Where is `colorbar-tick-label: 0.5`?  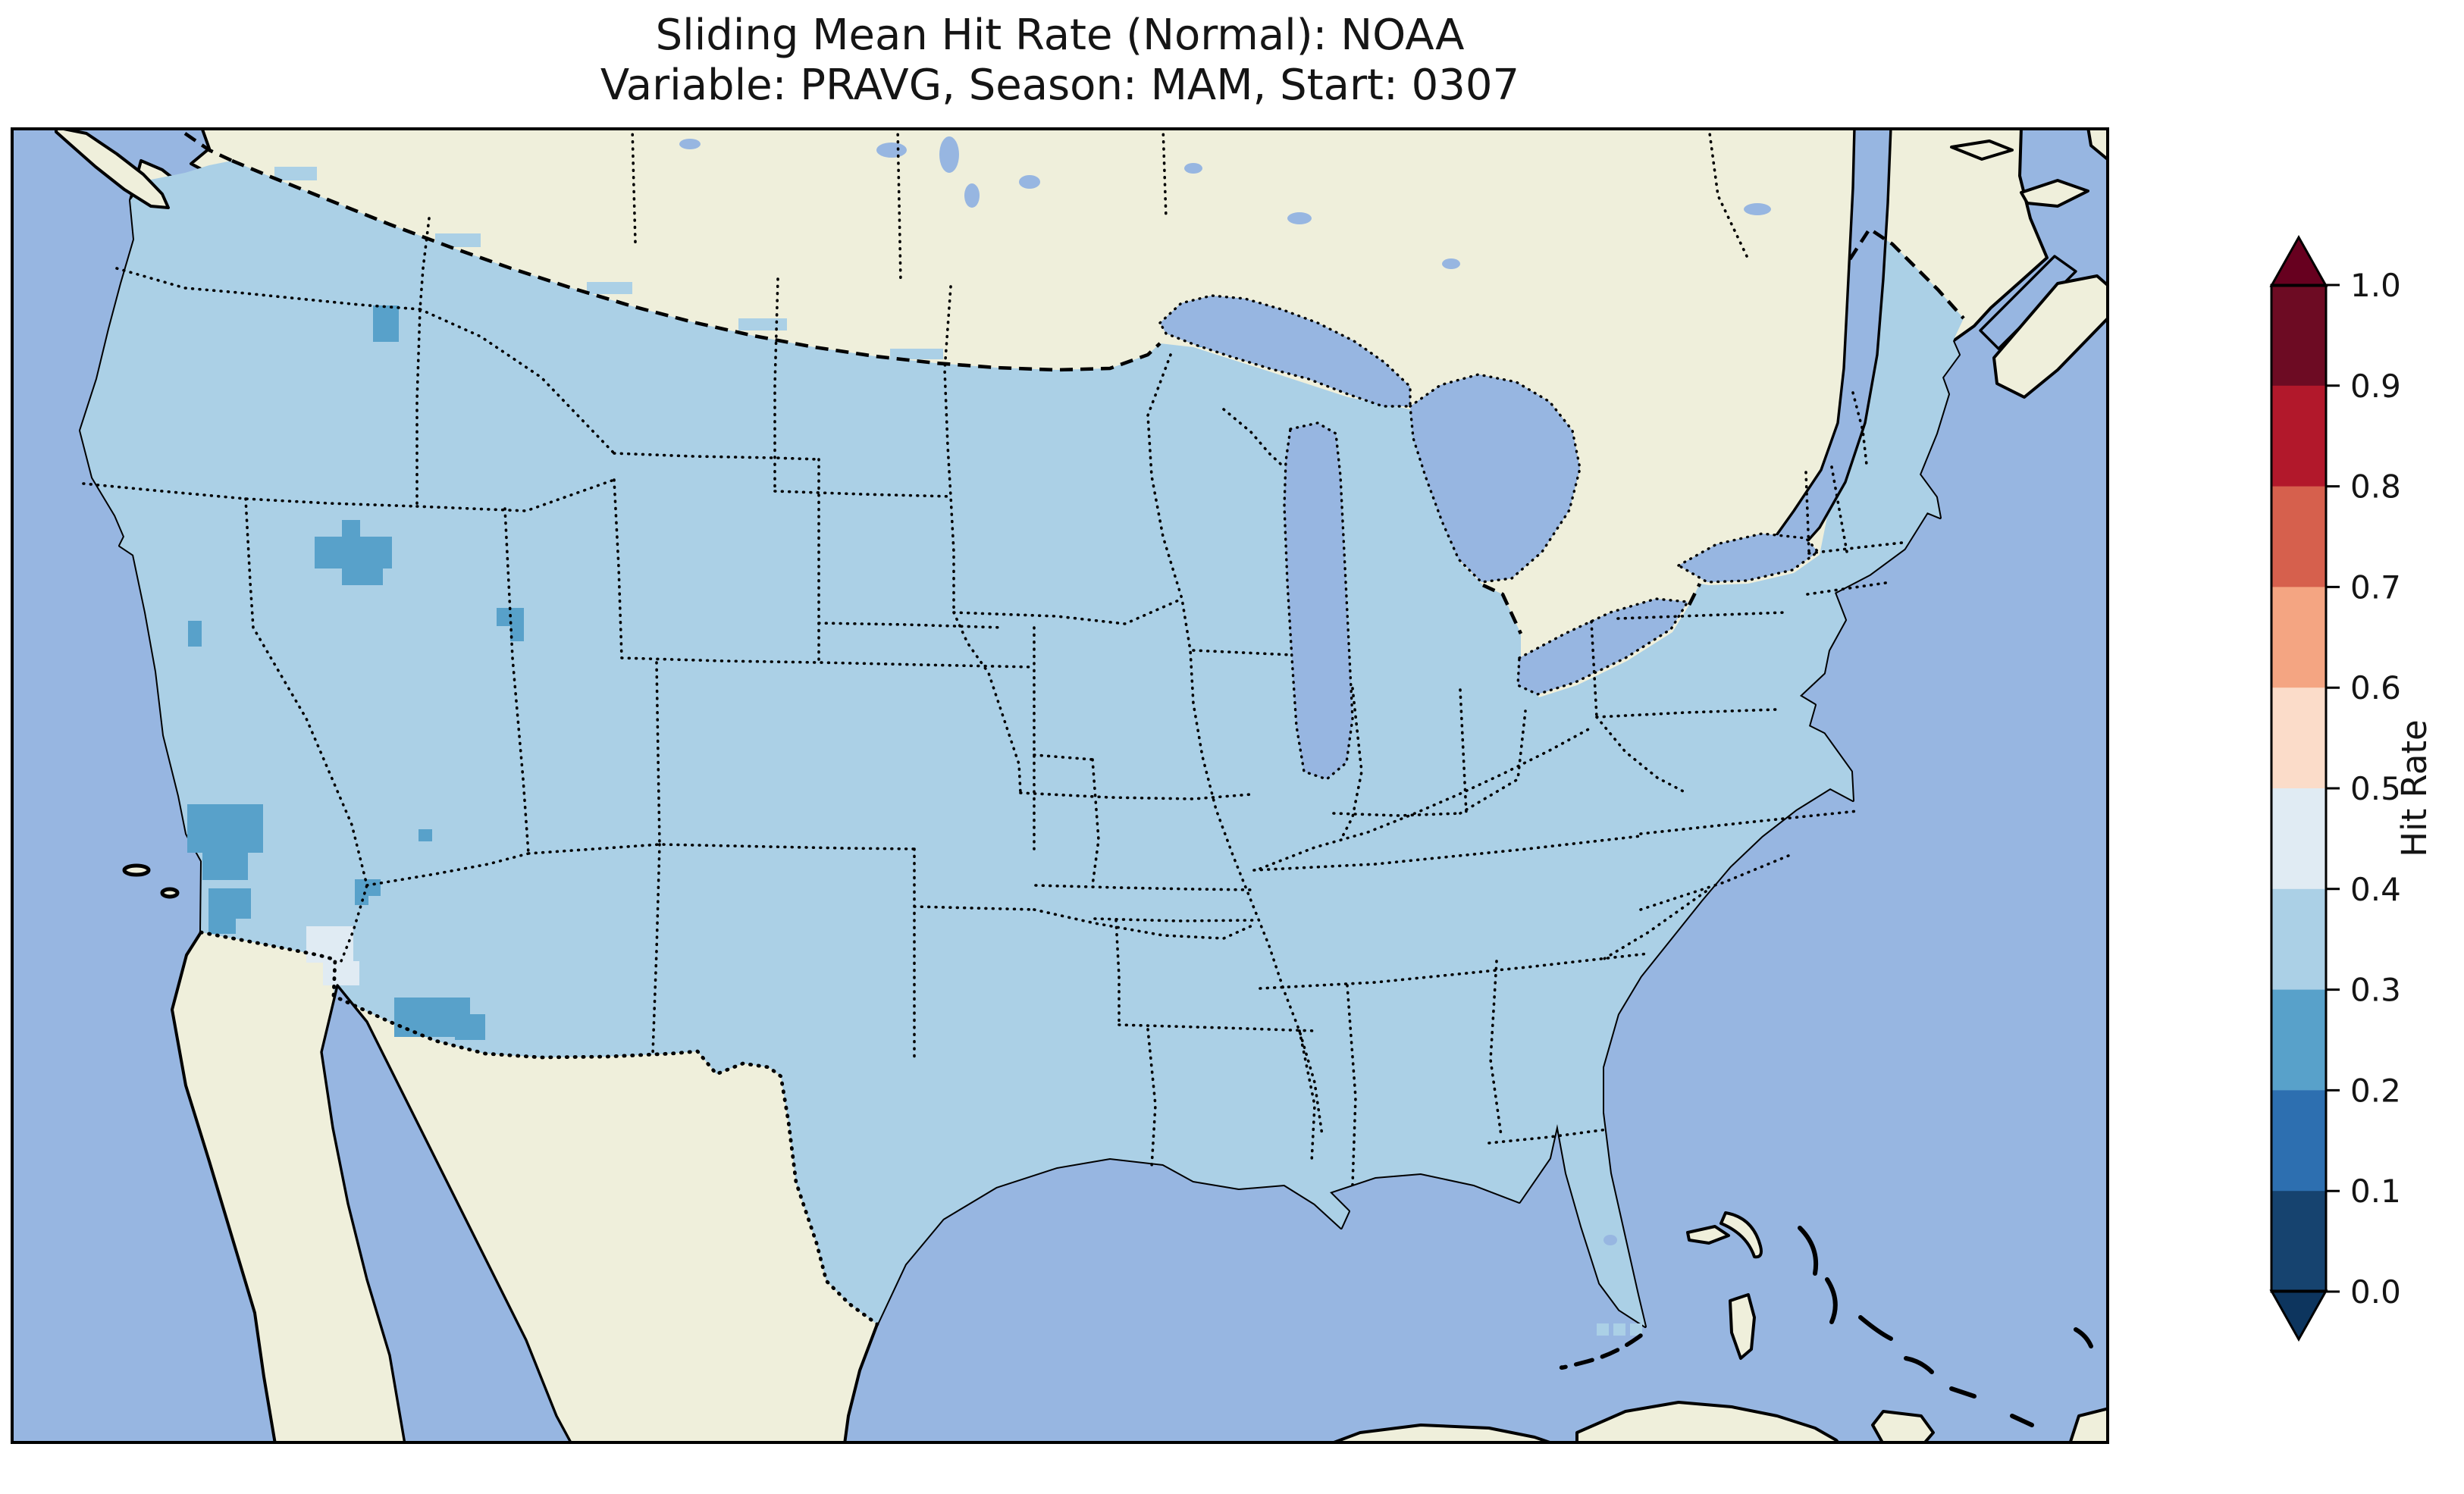
colorbar-tick-label: 0.5 is located at coordinates (2375, 788).